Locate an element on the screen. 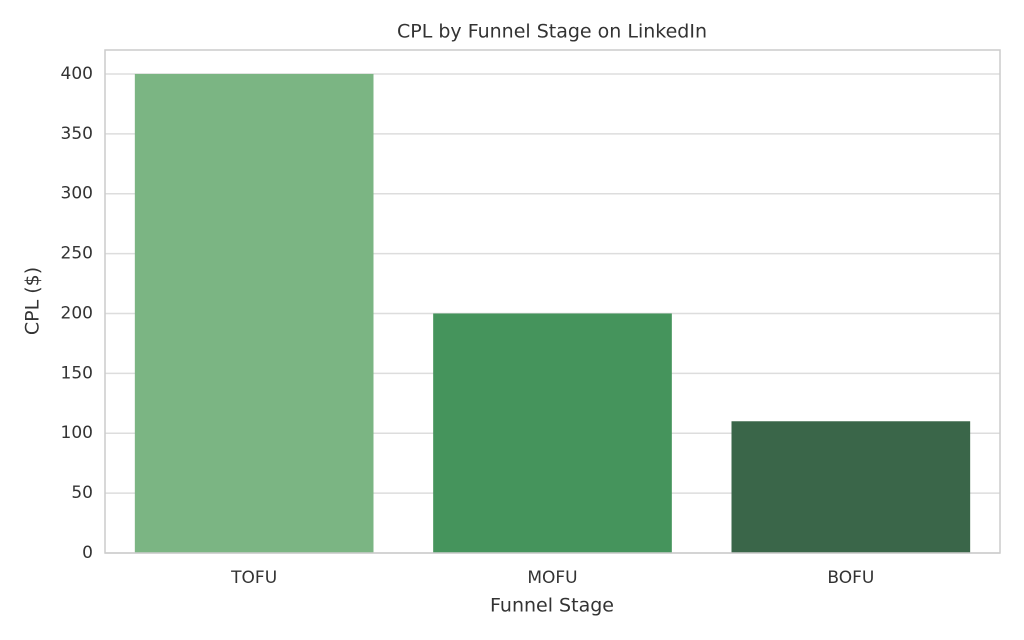 The image size is (1024, 640). y-tick-label: 150 is located at coordinates (77, 373).